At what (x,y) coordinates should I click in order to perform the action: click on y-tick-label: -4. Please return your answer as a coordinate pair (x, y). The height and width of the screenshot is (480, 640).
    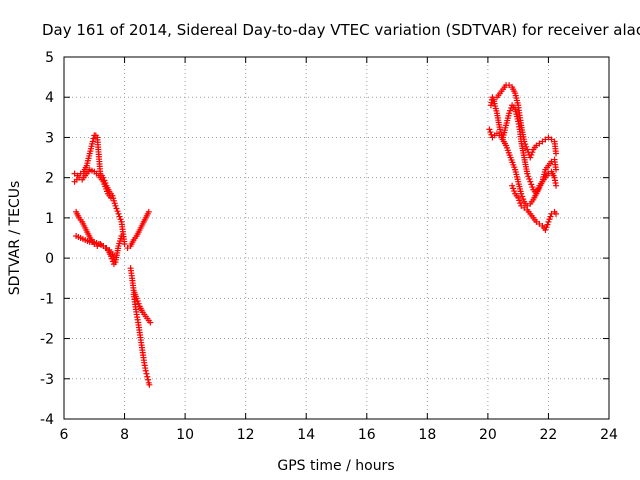
    Looking at the image, I should click on (47, 420).